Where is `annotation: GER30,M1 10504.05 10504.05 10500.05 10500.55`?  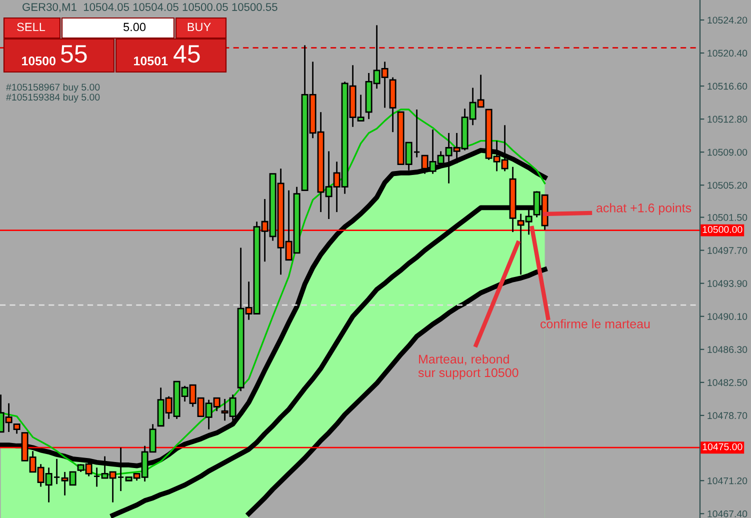
annotation: GER30,M1 10504.05 10504.05 10500.05 10500.55 is located at coordinates (150, 7).